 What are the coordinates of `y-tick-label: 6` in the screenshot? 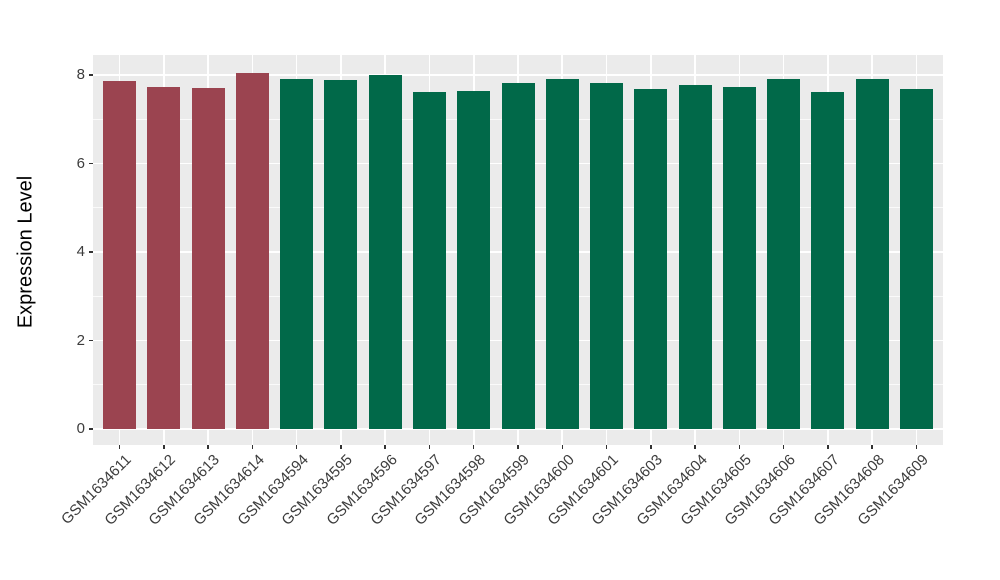 It's located at (80, 163).